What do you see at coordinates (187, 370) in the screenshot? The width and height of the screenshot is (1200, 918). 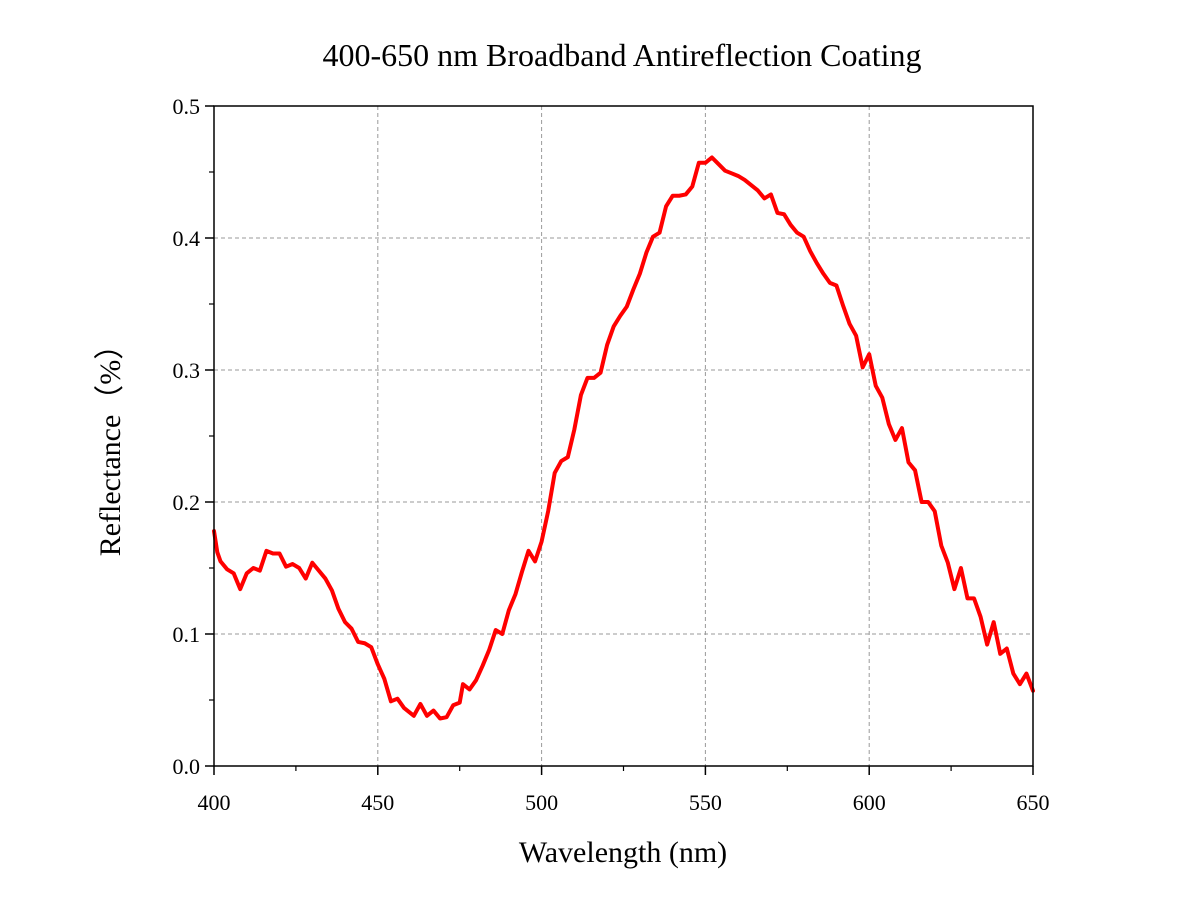 I see `y-tick-label: 0.3` at bounding box center [187, 370].